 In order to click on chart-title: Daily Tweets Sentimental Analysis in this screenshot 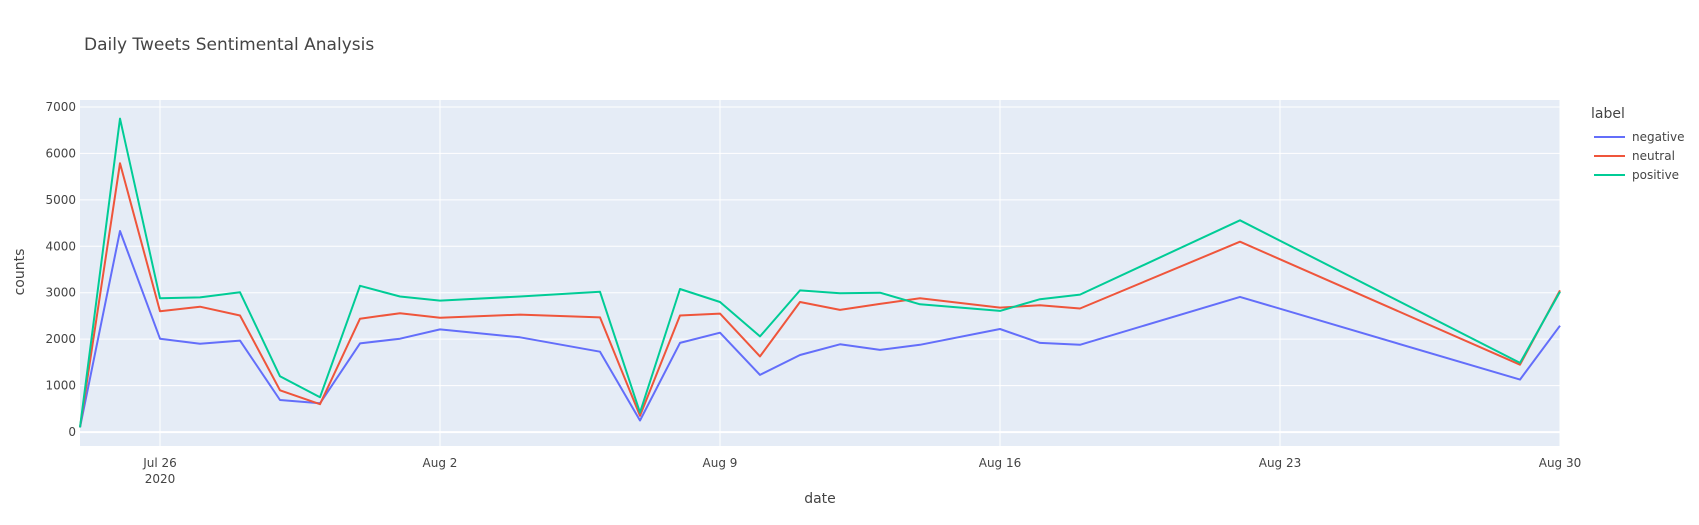, I will do `click(229, 45)`.